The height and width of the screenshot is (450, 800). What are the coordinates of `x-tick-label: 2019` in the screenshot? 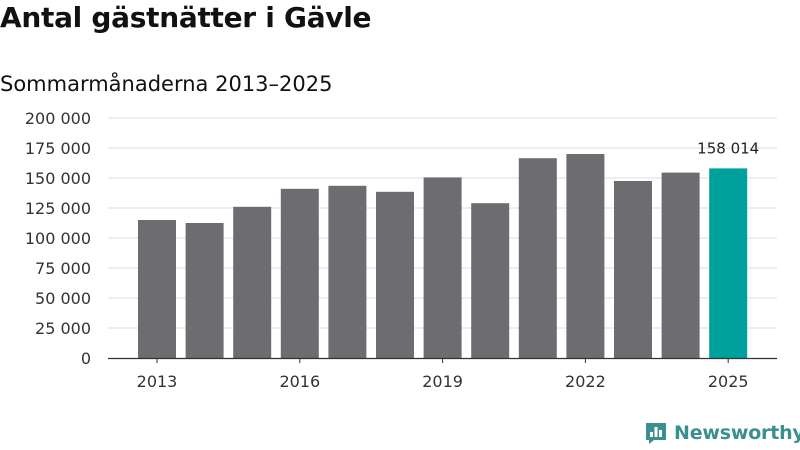 It's located at (442, 381).